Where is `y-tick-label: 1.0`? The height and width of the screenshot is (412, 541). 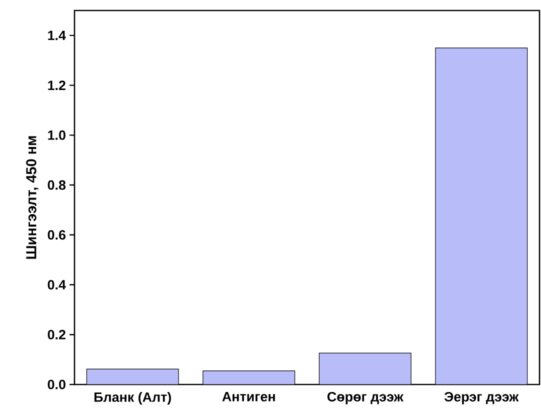
y-tick-label: 1.0 is located at coordinates (57, 135).